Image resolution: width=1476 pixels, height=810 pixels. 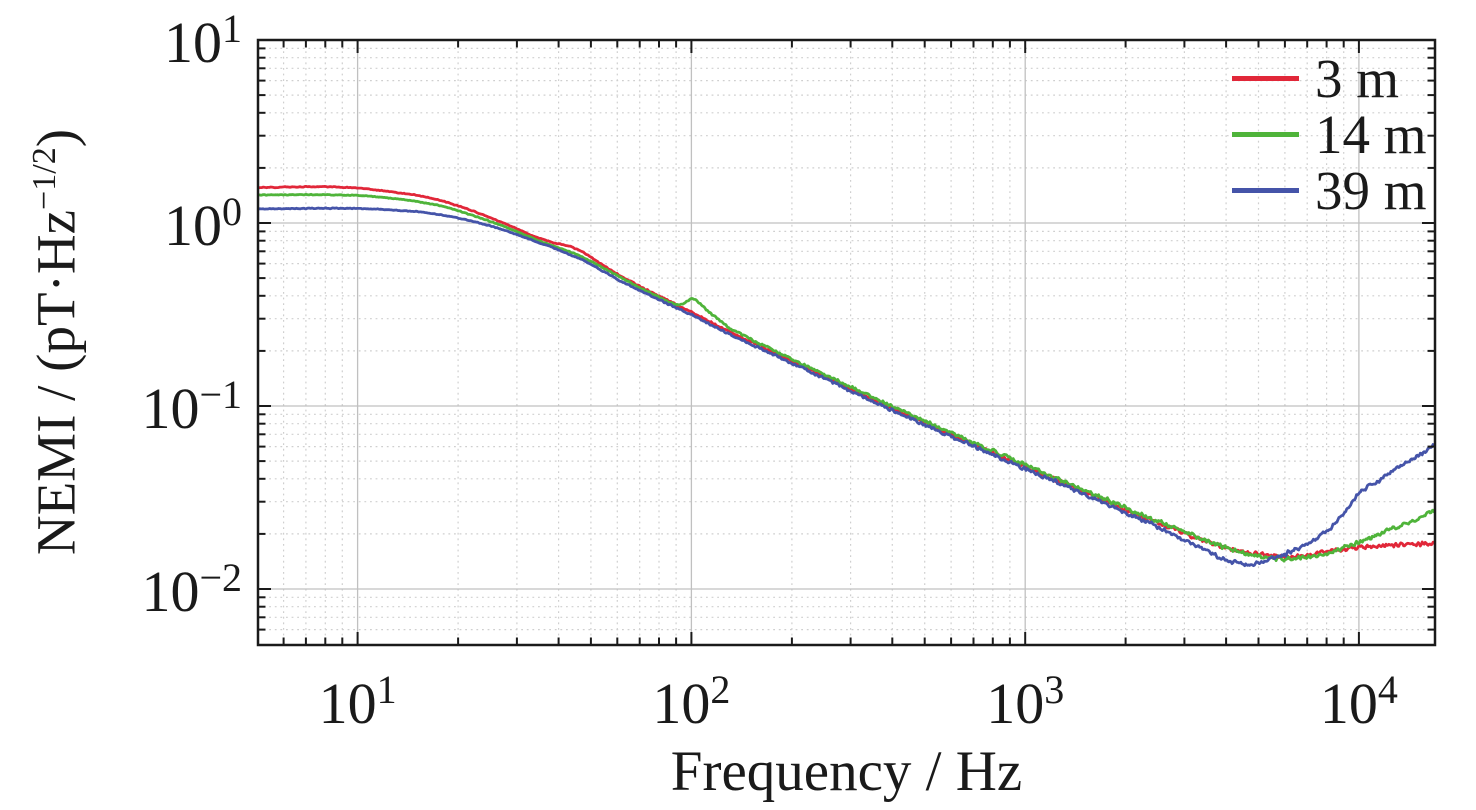 I want to click on x-tick-label: 10³, so click(x=1025, y=701).